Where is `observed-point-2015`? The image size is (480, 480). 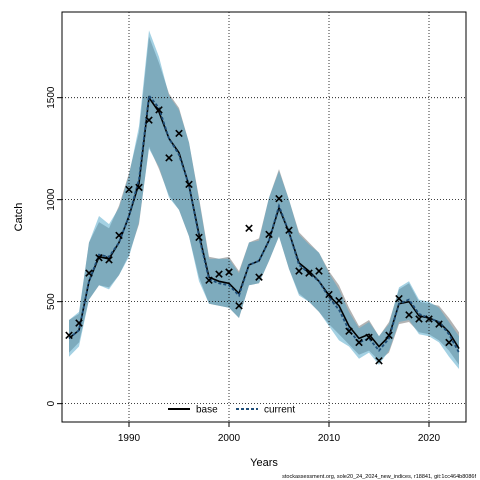 observed-point-2015 is located at coordinates (379, 361).